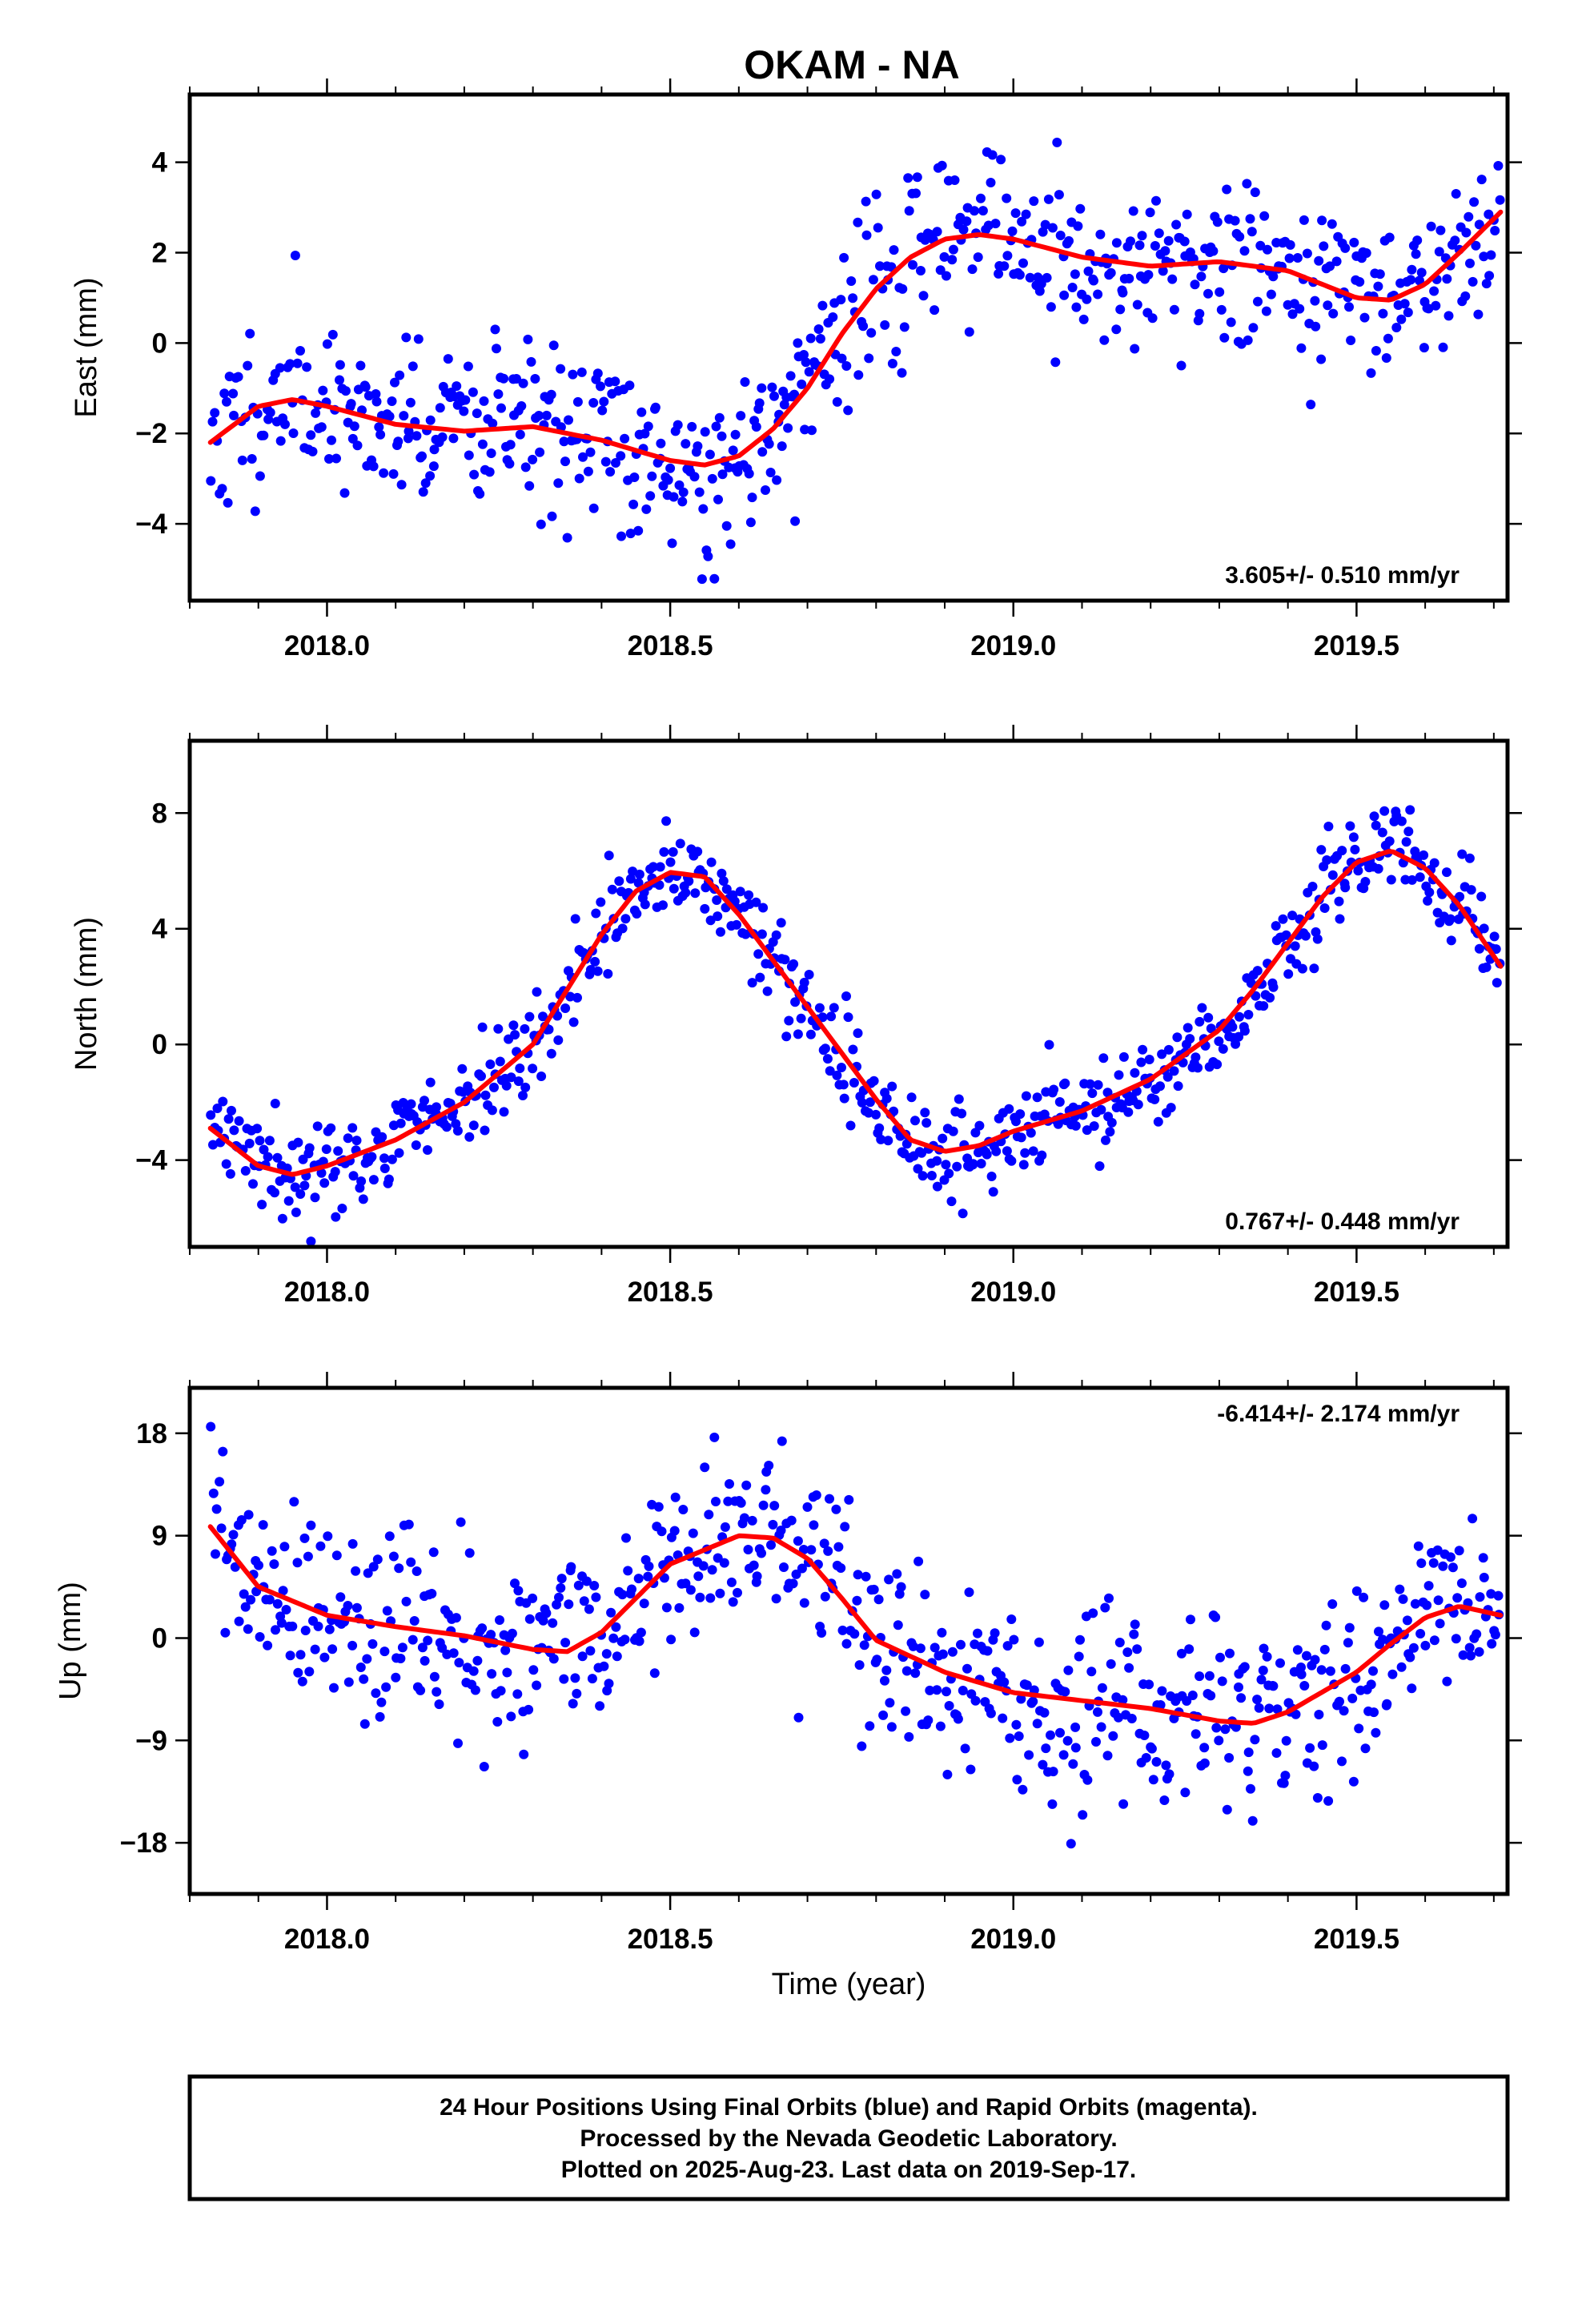 The height and width of the screenshot is (2324, 1582). What do you see at coordinates (144, 1843) in the screenshot?
I see `y-tick-label: −18` at bounding box center [144, 1843].